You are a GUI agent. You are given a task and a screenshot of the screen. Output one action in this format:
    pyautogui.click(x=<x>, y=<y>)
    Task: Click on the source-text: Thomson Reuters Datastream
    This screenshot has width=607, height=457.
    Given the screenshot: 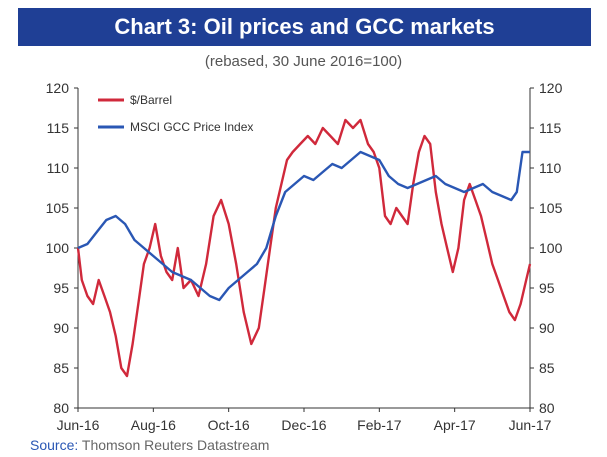 What is the action you would take?
    pyautogui.click(x=175, y=445)
    